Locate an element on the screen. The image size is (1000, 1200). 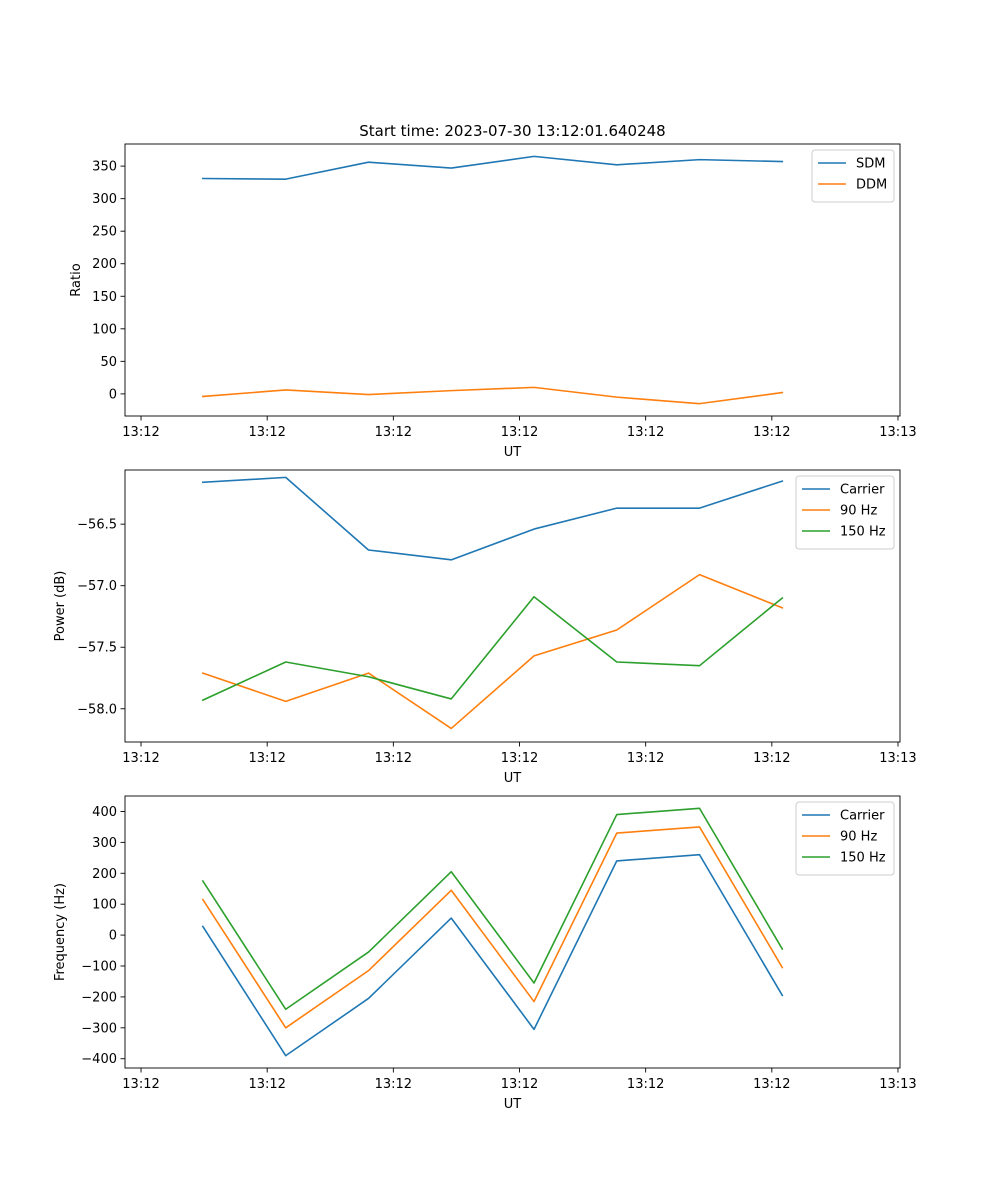
y-axis-label: Frequency (Hz) is located at coordinates (60, 932).